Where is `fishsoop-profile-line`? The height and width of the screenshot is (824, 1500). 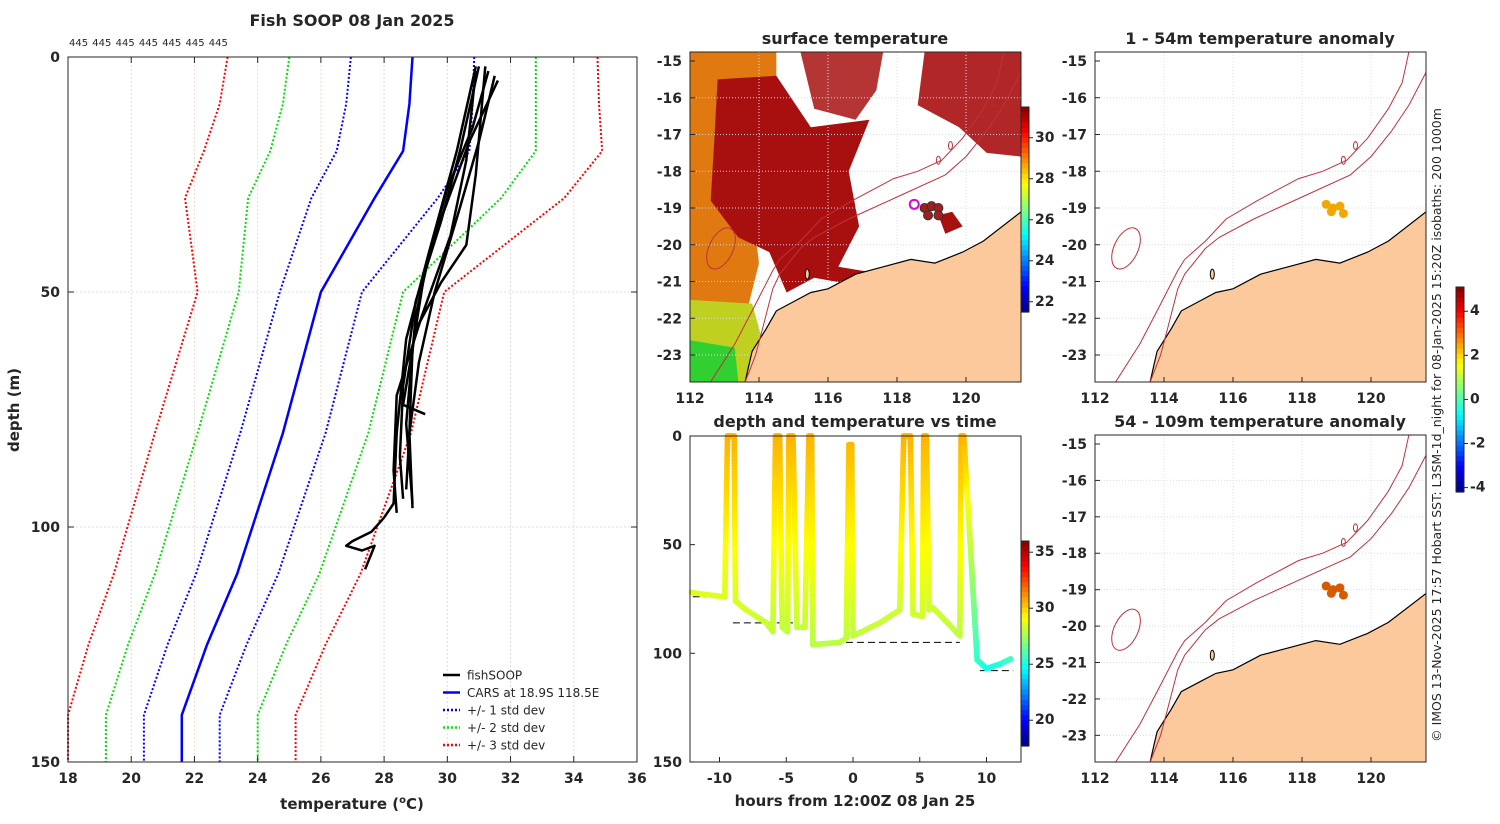 fishsoop-profile-line is located at coordinates (411, 318).